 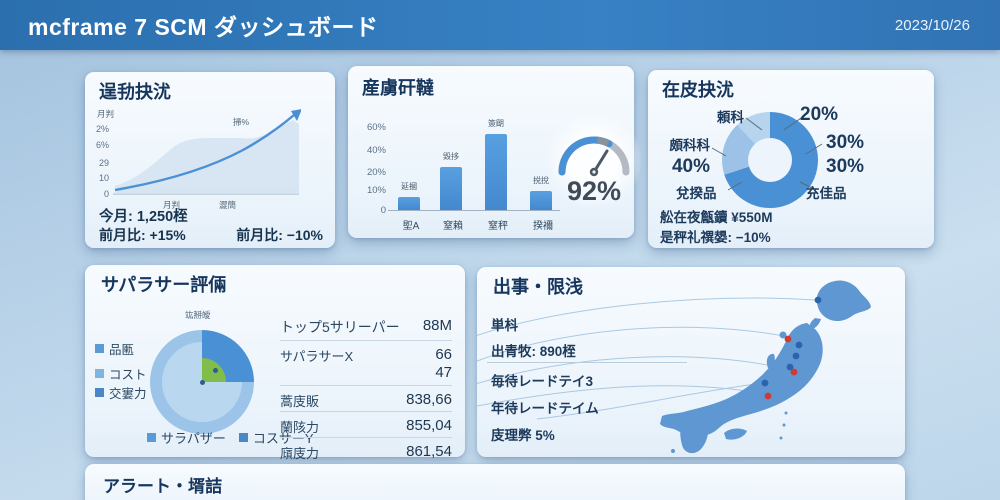 I want to click on gauge-chart, so click(x=594, y=156).